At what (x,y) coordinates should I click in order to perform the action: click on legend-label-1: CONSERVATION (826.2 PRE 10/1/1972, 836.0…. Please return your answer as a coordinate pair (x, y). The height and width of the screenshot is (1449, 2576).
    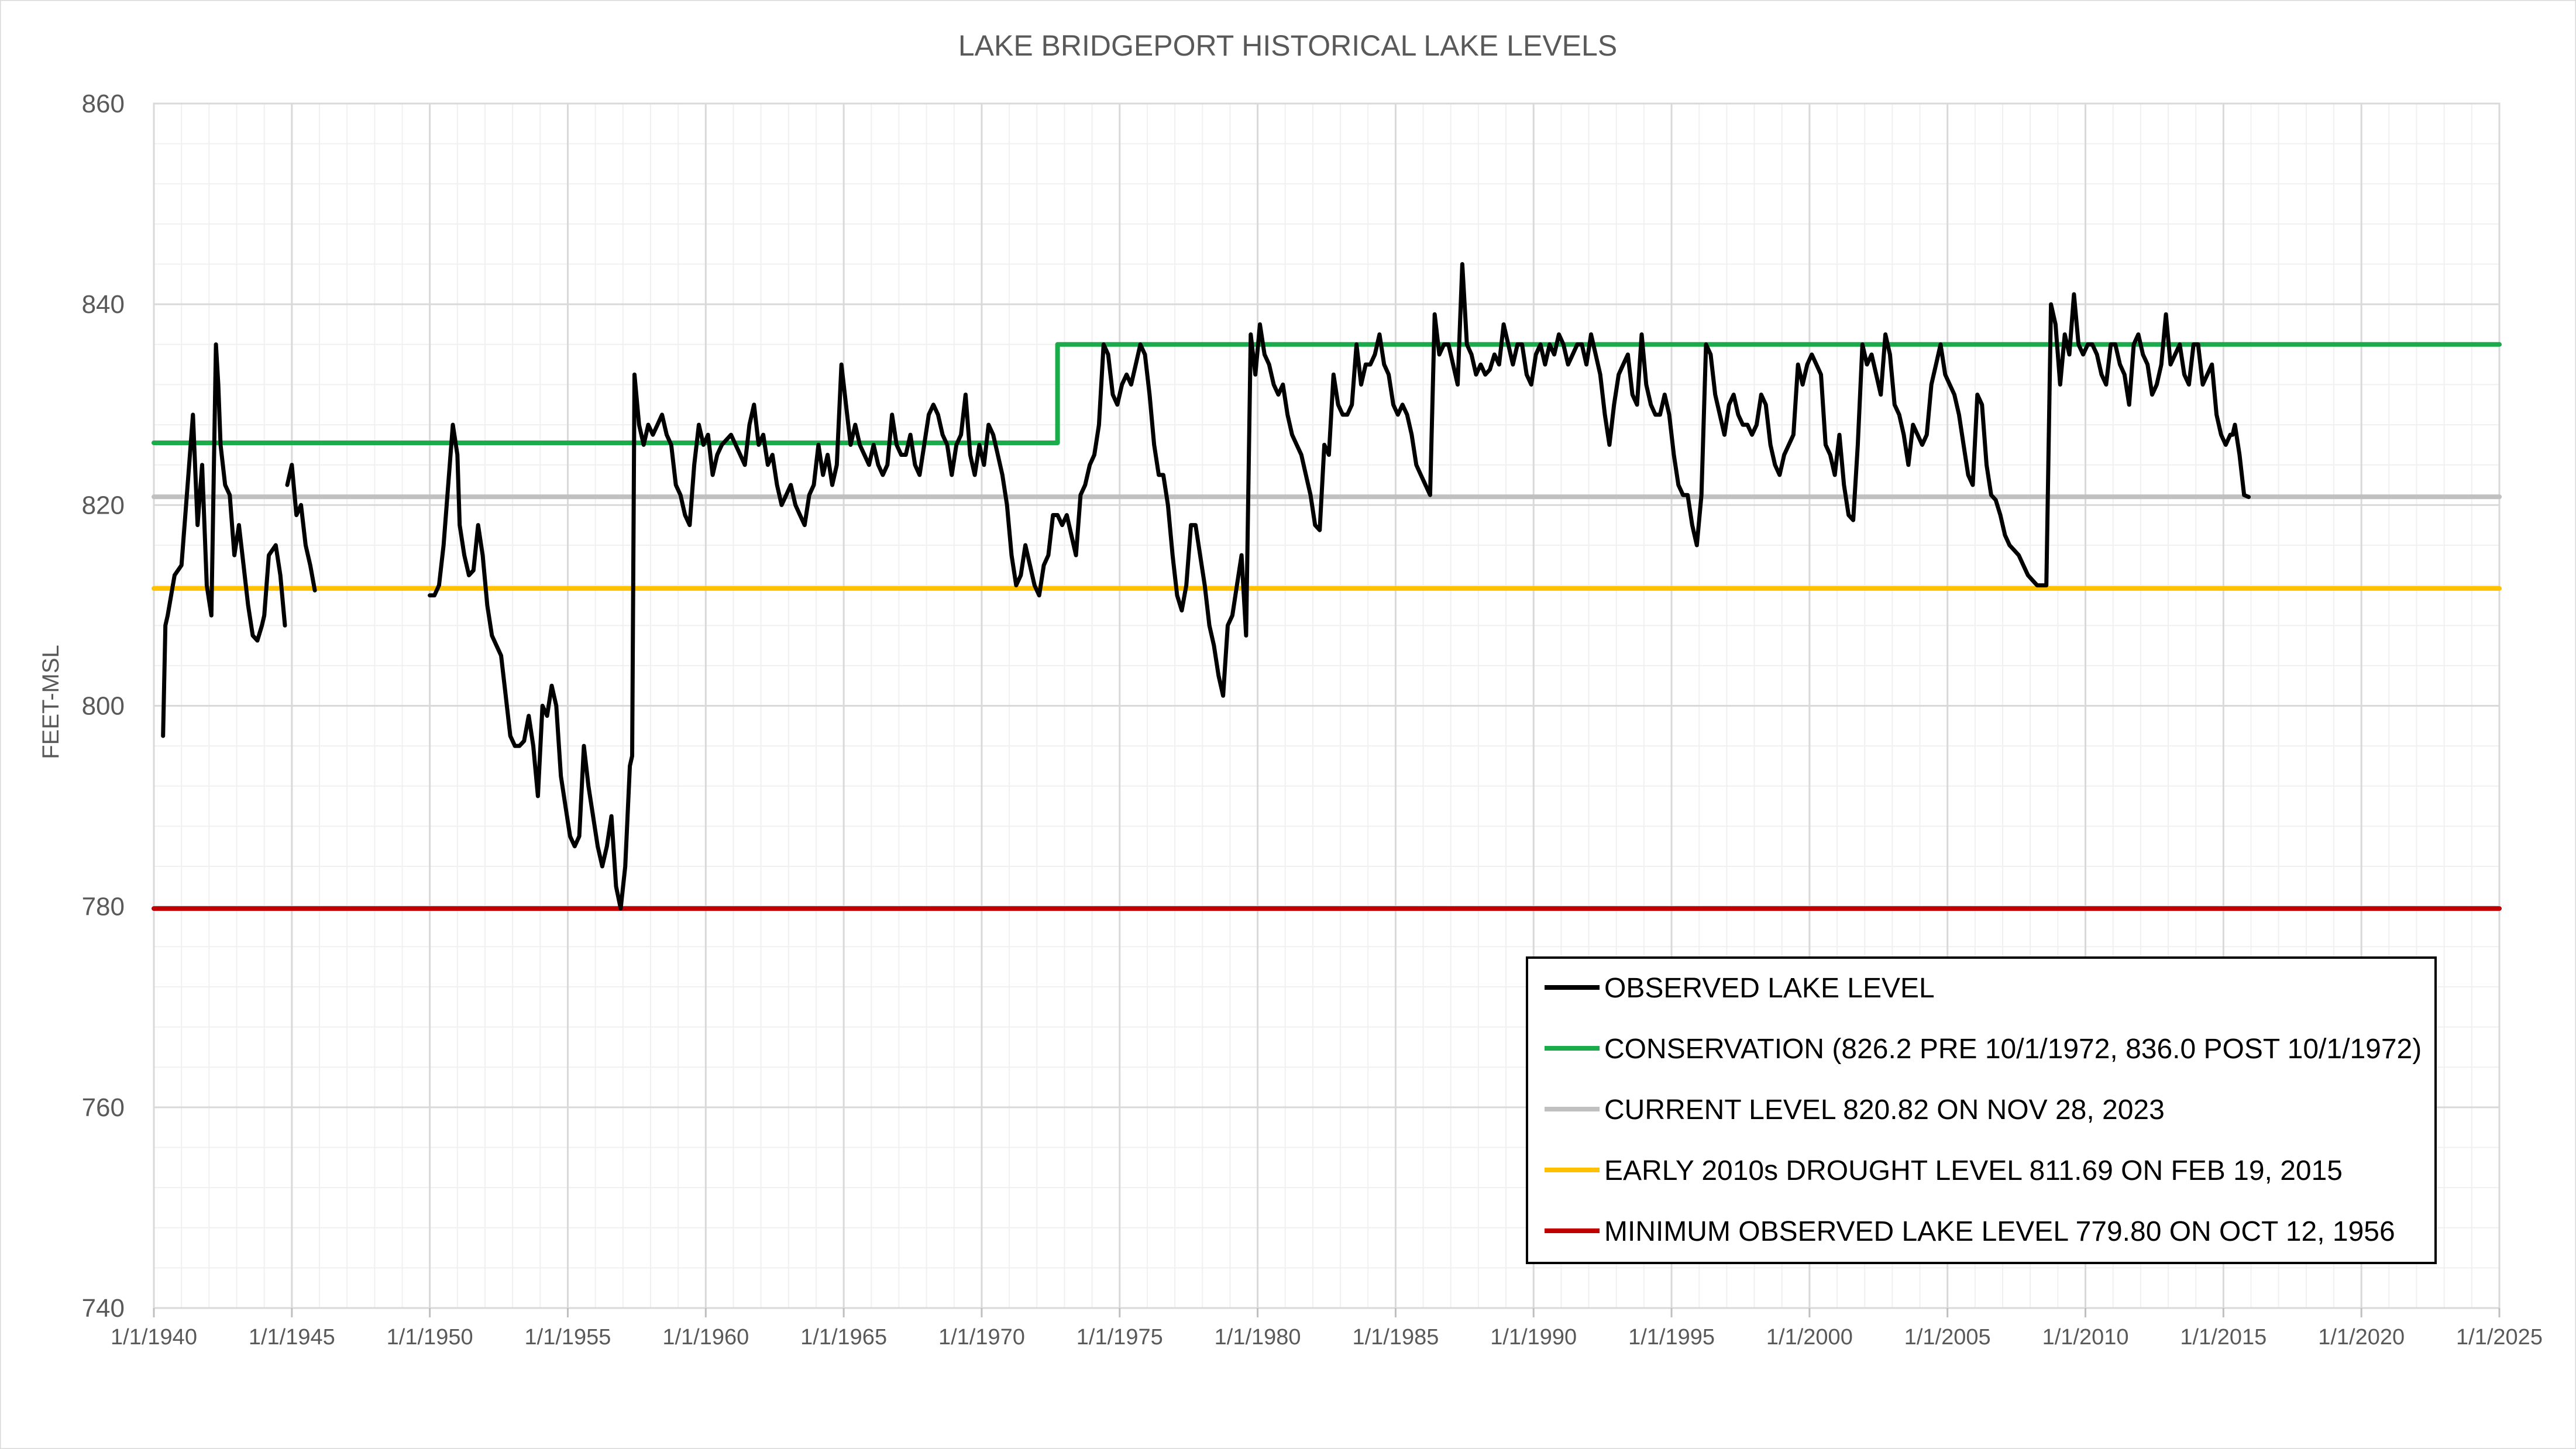
    Looking at the image, I should click on (2013, 1049).